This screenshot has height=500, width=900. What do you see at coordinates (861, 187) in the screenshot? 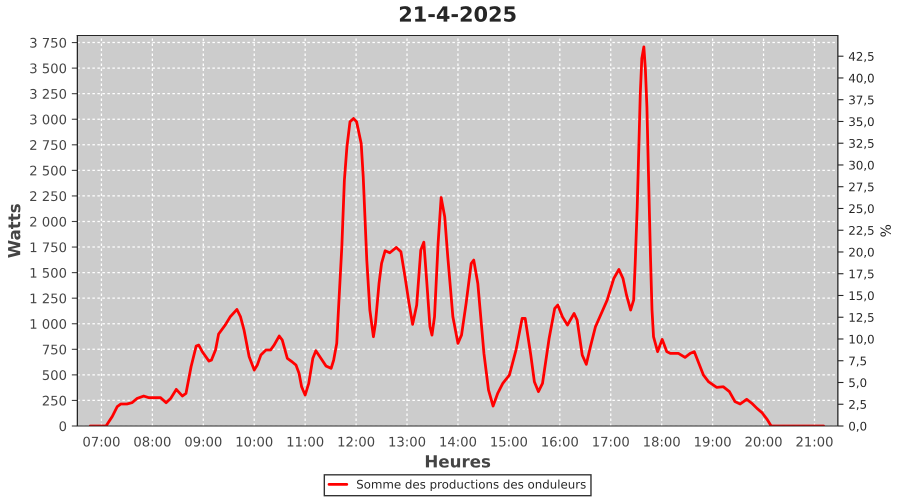
I see `y2-tick-label: 27,5` at bounding box center [861, 187].